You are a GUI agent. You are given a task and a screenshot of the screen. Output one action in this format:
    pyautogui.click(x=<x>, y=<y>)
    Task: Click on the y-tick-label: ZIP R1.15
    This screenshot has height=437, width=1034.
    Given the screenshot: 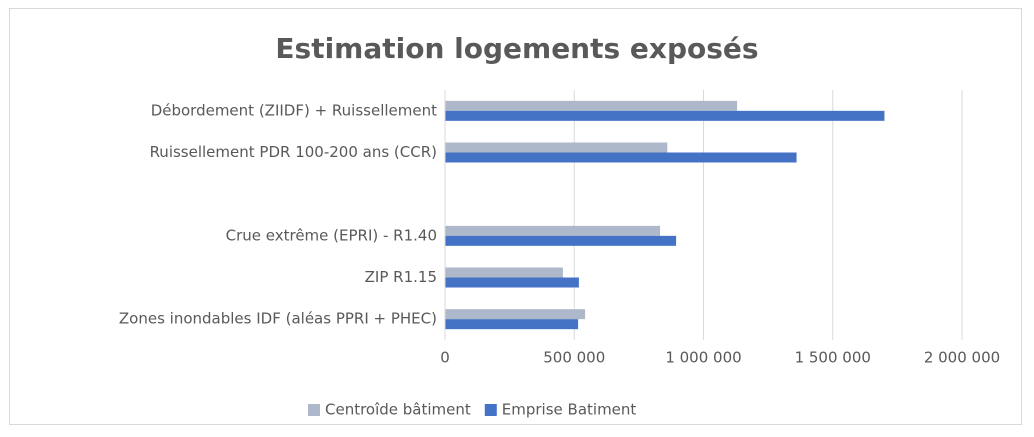 What is the action you would take?
    pyautogui.click(x=401, y=277)
    